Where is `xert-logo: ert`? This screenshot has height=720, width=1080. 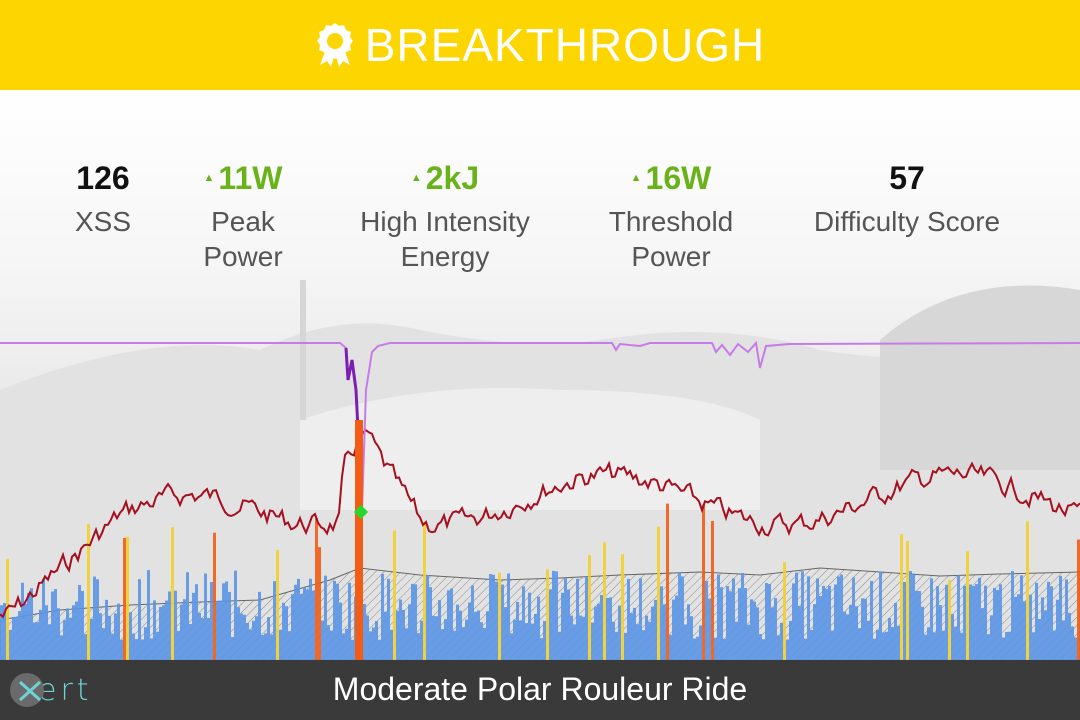 xert-logo: ert is located at coordinates (51, 690).